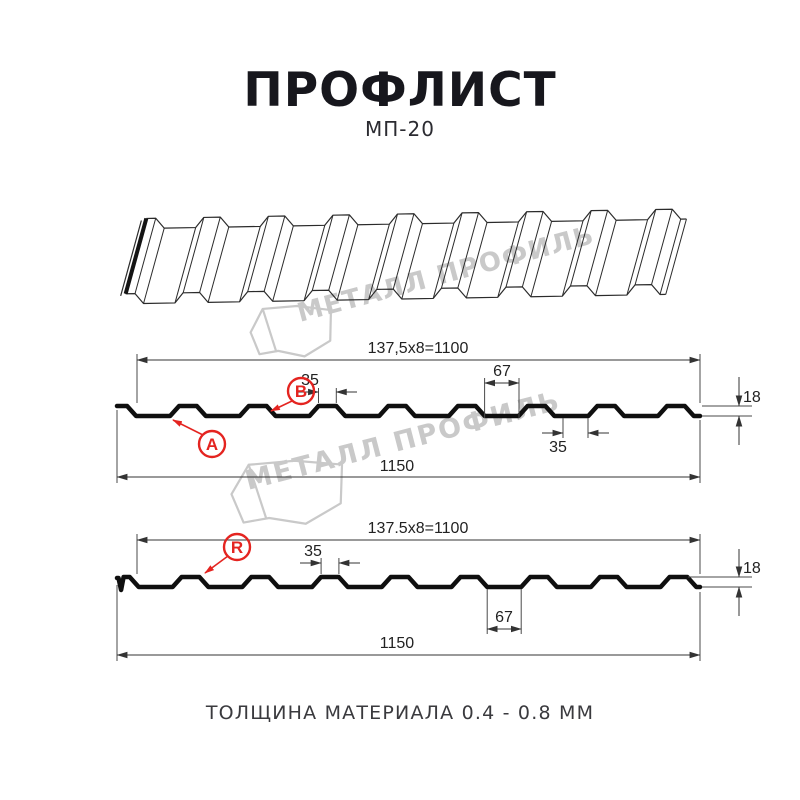 This screenshot has height=800, width=800. Describe the element at coordinates (399, 713) in the screenshot. I see `material-thickness-note: ТОЛЩИНА МАТЕРИАЛА 0.4 - 0.8 ММ` at that location.